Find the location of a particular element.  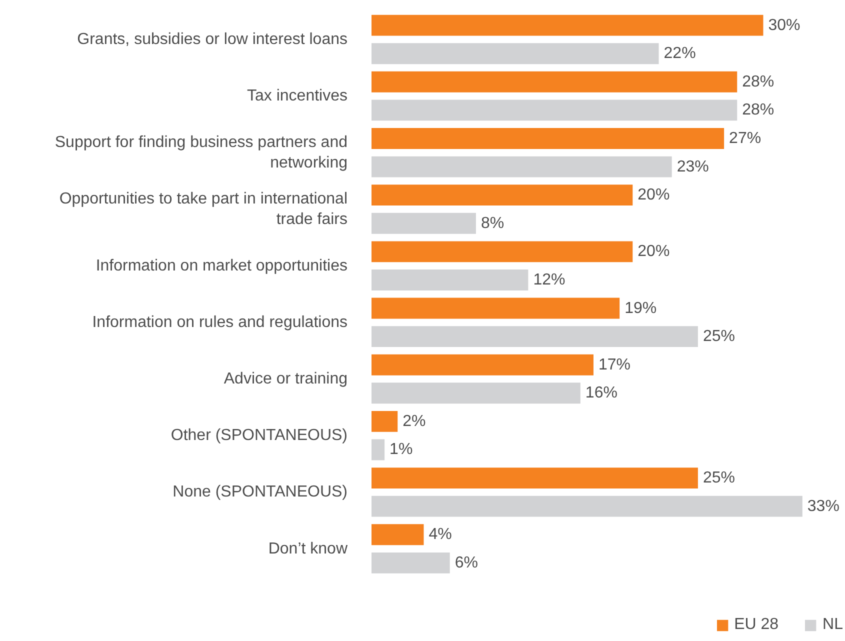

y-tick-label: Tax incentives is located at coordinates (297, 96).